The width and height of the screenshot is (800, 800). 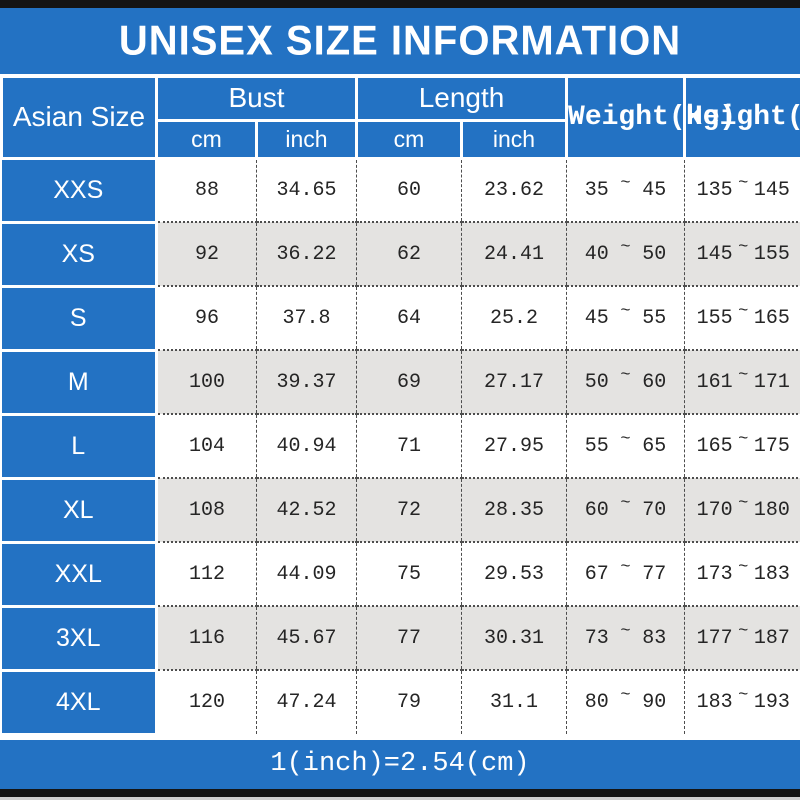 I want to click on conversion-note: 1(inch)=2.54(cm), so click(x=400, y=764).